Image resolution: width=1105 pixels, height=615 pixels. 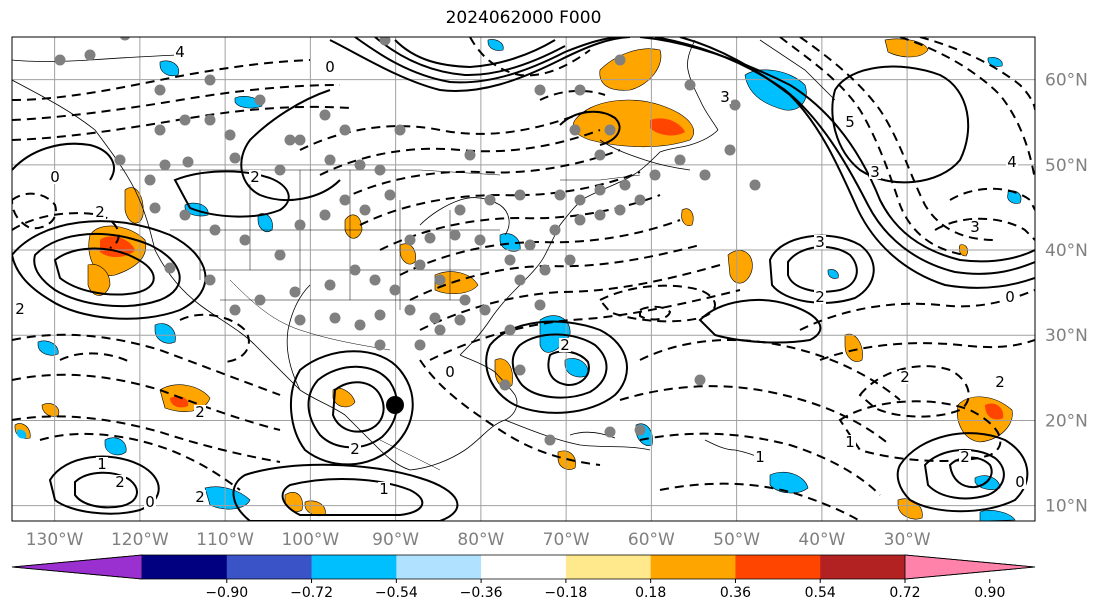 I want to click on contour-label: 0, so click(x=1010, y=297).